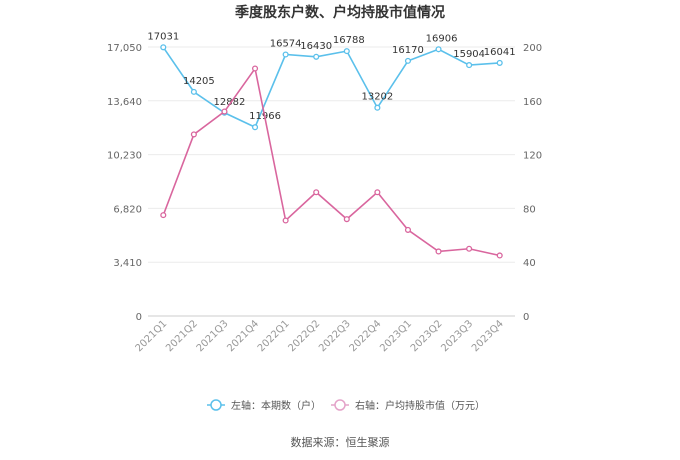 The height and width of the screenshot is (460, 680). What do you see at coordinates (532, 156) in the screenshot?
I see `right-tick-label: 120` at bounding box center [532, 156].